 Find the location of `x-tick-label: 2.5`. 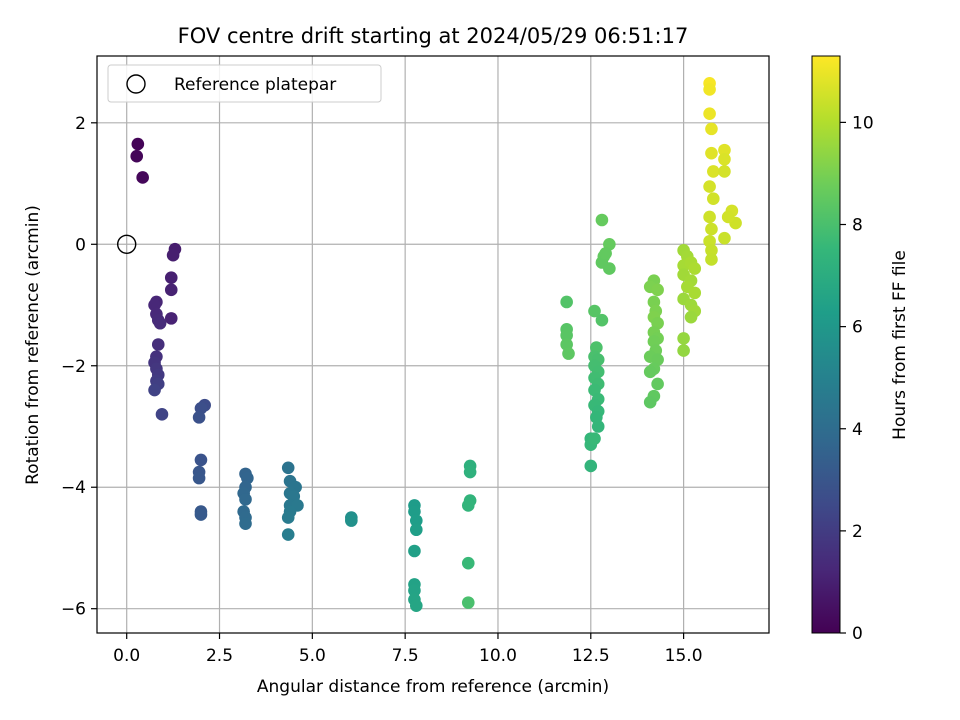

x-tick-label: 2.5 is located at coordinates (219, 656).